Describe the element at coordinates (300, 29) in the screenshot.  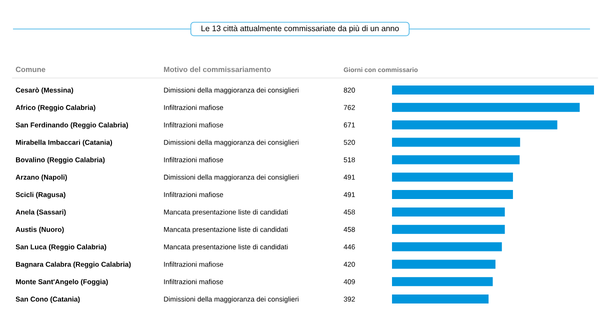
I see `text: Le 13 città attualmente commissariate da più di un anno` at that location.